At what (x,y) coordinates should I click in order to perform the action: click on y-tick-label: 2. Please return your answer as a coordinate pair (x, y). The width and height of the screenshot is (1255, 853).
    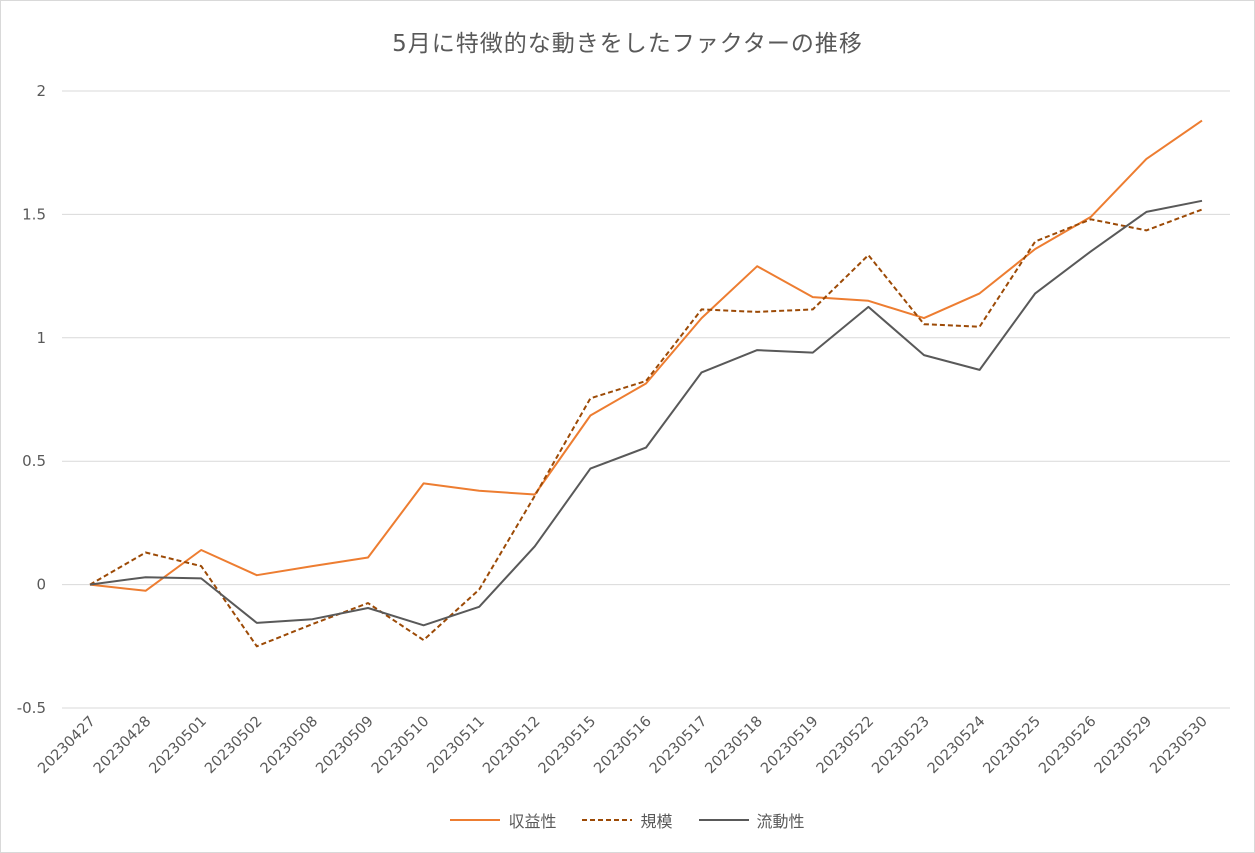
    Looking at the image, I should click on (41, 91).